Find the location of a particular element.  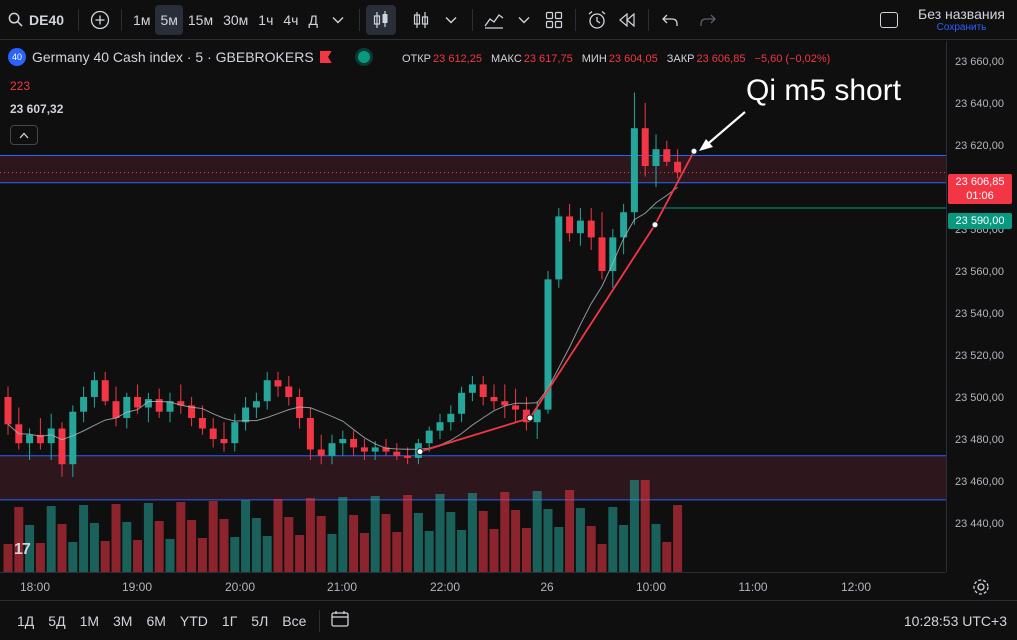

price-tick-label: 23 440,00 is located at coordinates (979, 524).